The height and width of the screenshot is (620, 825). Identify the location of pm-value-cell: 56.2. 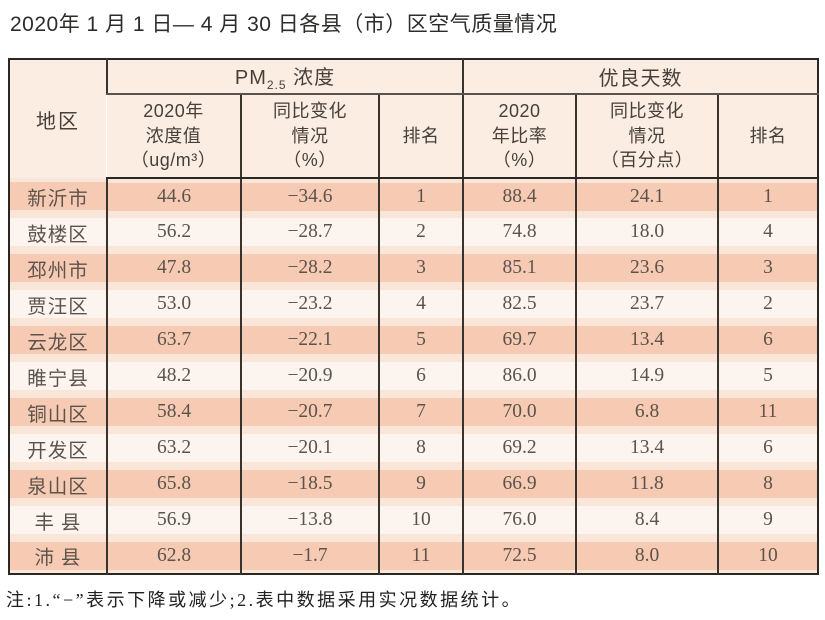
(173, 232).